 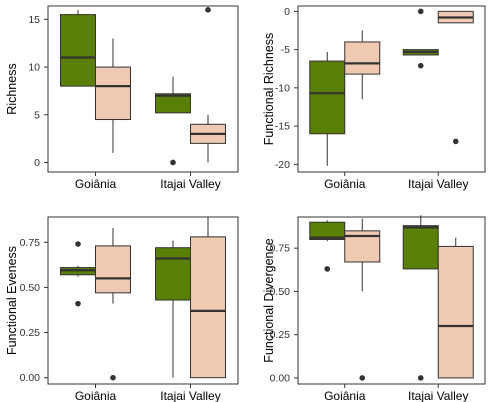 I want to click on y-axis-label: Functional Divergence, so click(x=269, y=300).